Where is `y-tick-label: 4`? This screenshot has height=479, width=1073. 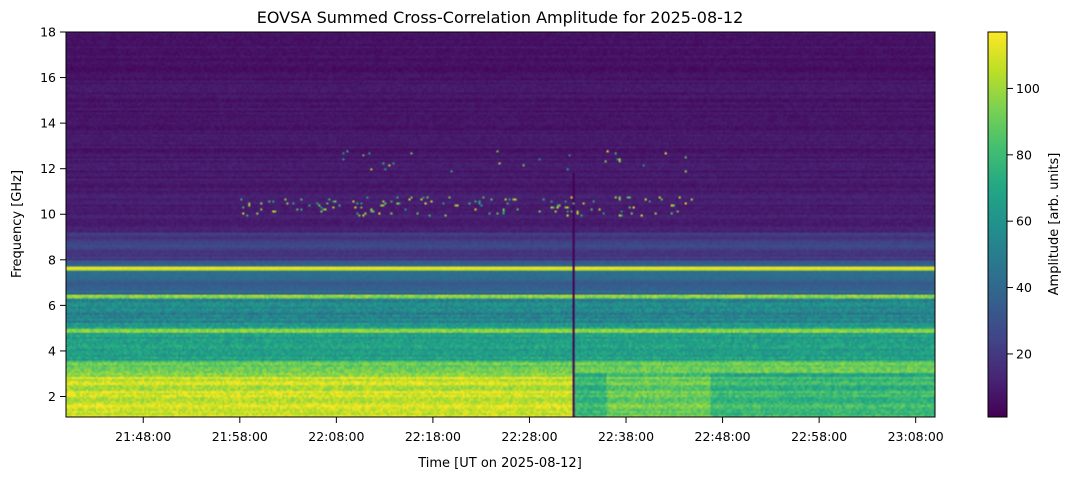 y-tick-label: 4 is located at coordinates (52, 350).